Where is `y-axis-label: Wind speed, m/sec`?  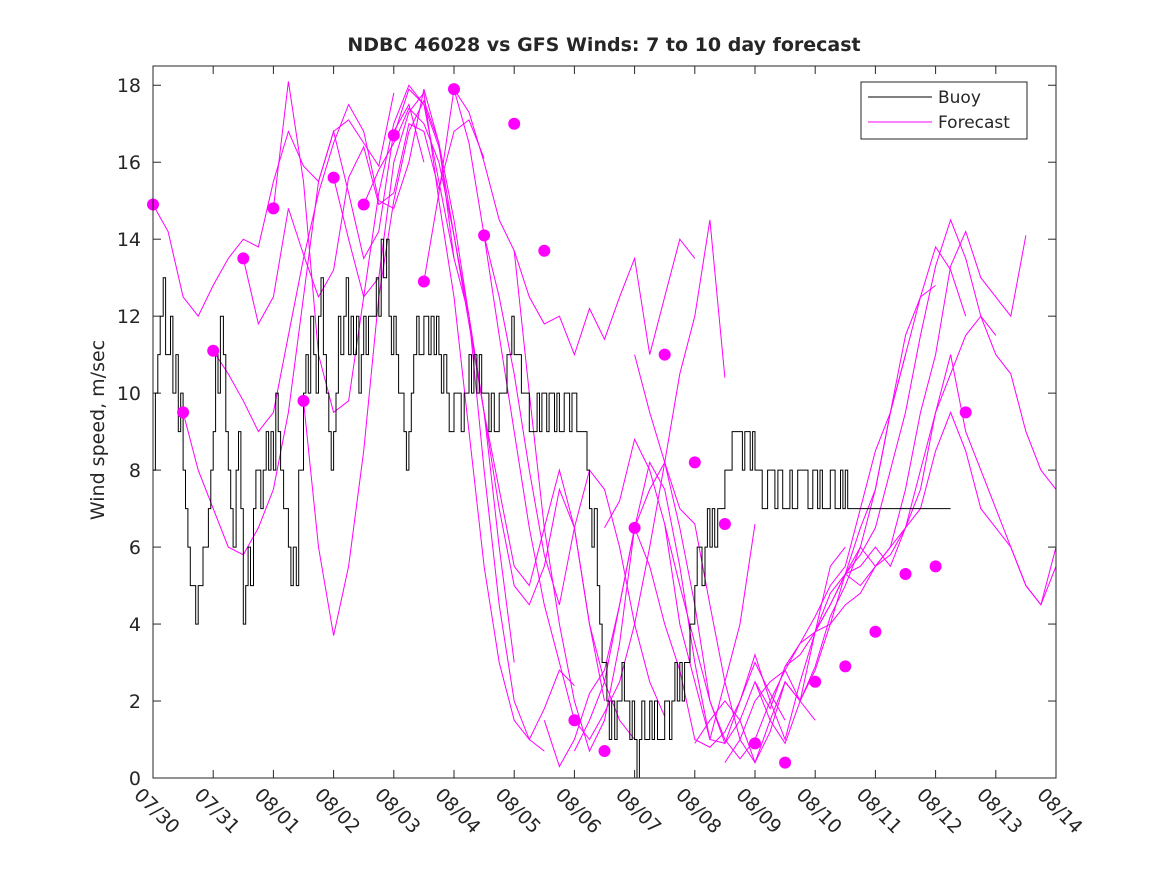
y-axis-label: Wind speed, m/sec is located at coordinates (98, 430).